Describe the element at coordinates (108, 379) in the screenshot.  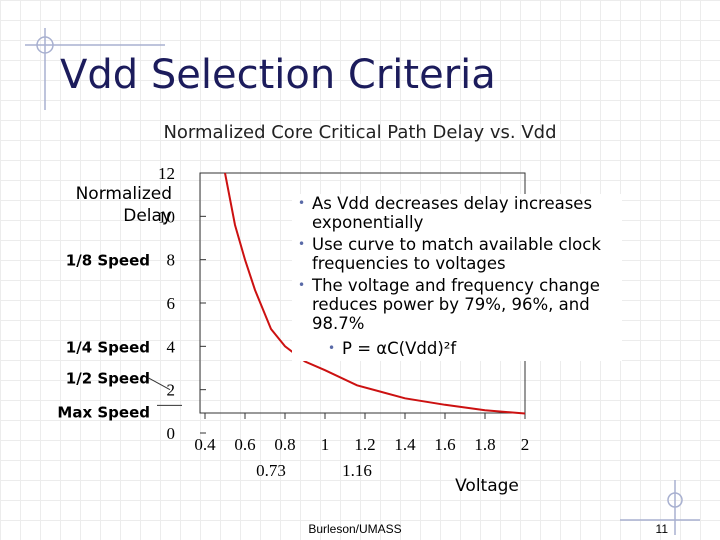
I see `speed-label: 1/2 Speed` at that location.